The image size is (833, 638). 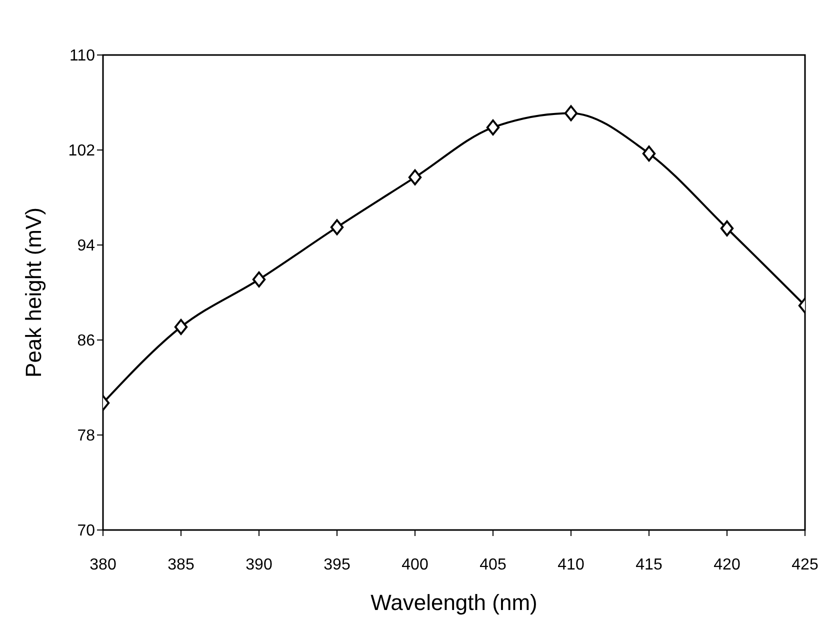 What do you see at coordinates (103, 565) in the screenshot?
I see `x-tick-label: 380` at bounding box center [103, 565].